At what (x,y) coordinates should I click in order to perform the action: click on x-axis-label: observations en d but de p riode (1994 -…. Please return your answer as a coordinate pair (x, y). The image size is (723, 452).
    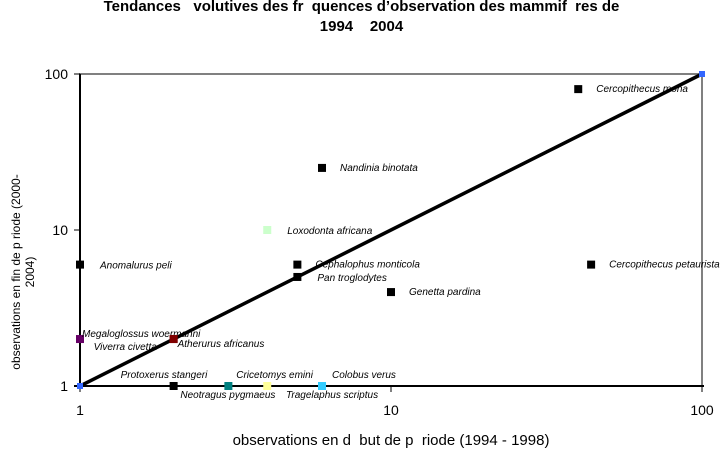
    Looking at the image, I should click on (391, 440).